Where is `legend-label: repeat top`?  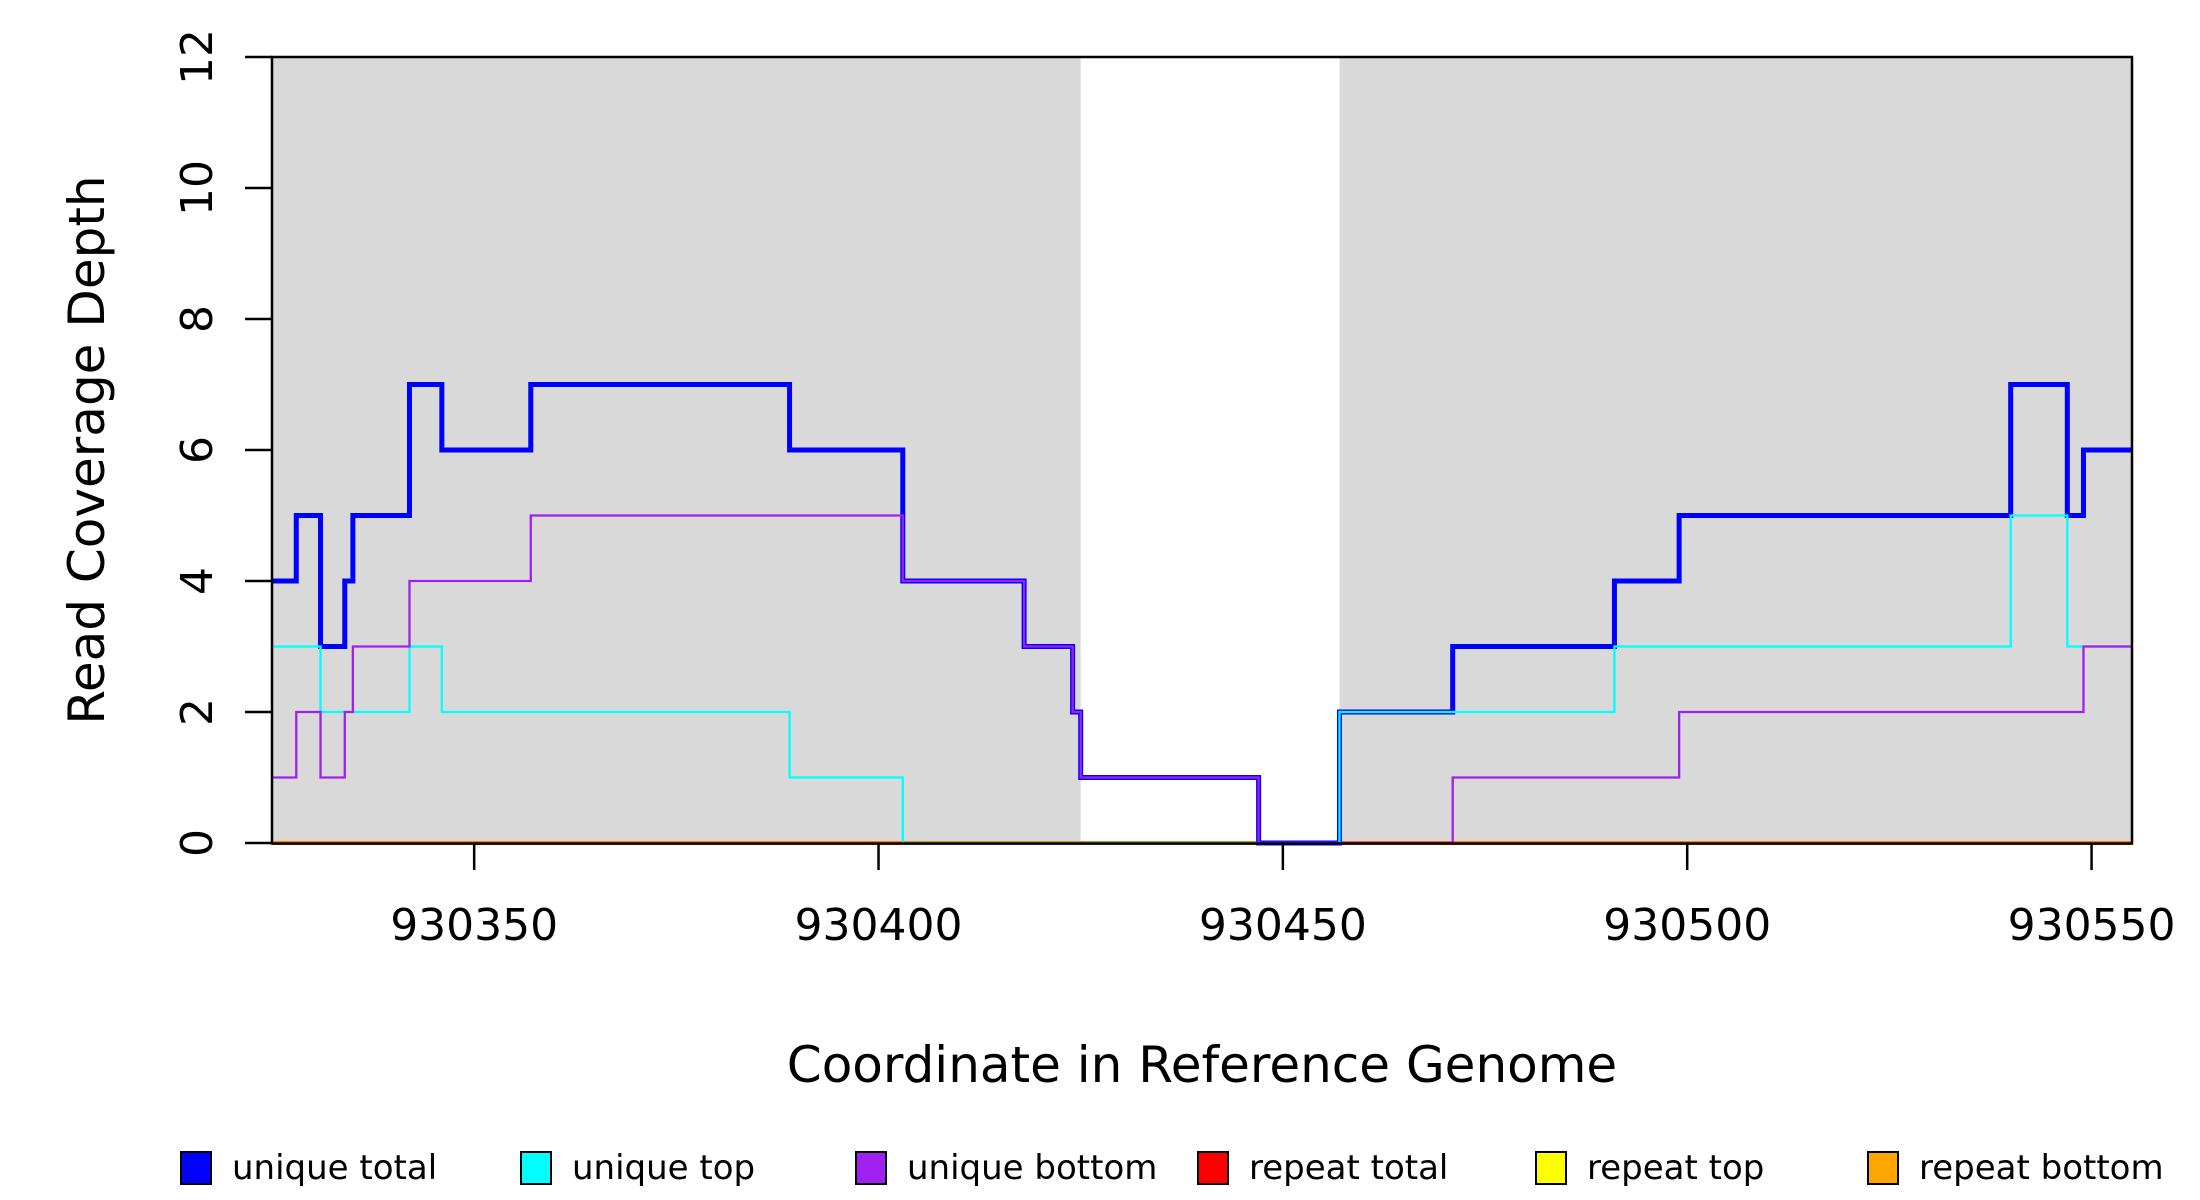
legend-label: repeat top is located at coordinates (1676, 1168).